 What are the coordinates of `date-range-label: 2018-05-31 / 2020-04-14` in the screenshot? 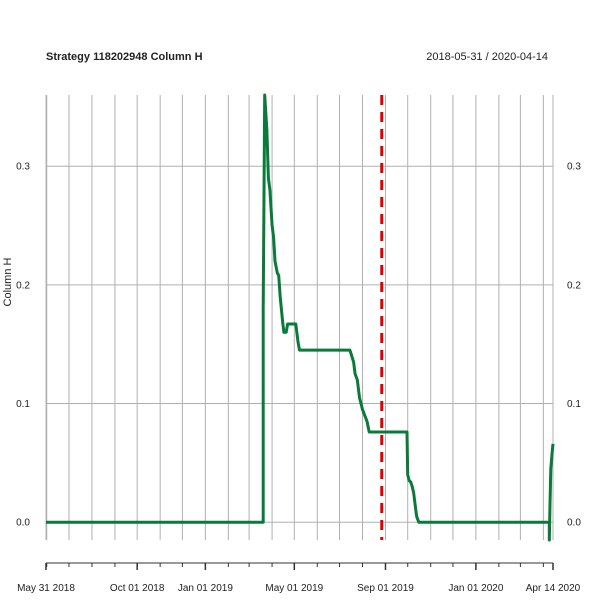 It's located at (487, 57).